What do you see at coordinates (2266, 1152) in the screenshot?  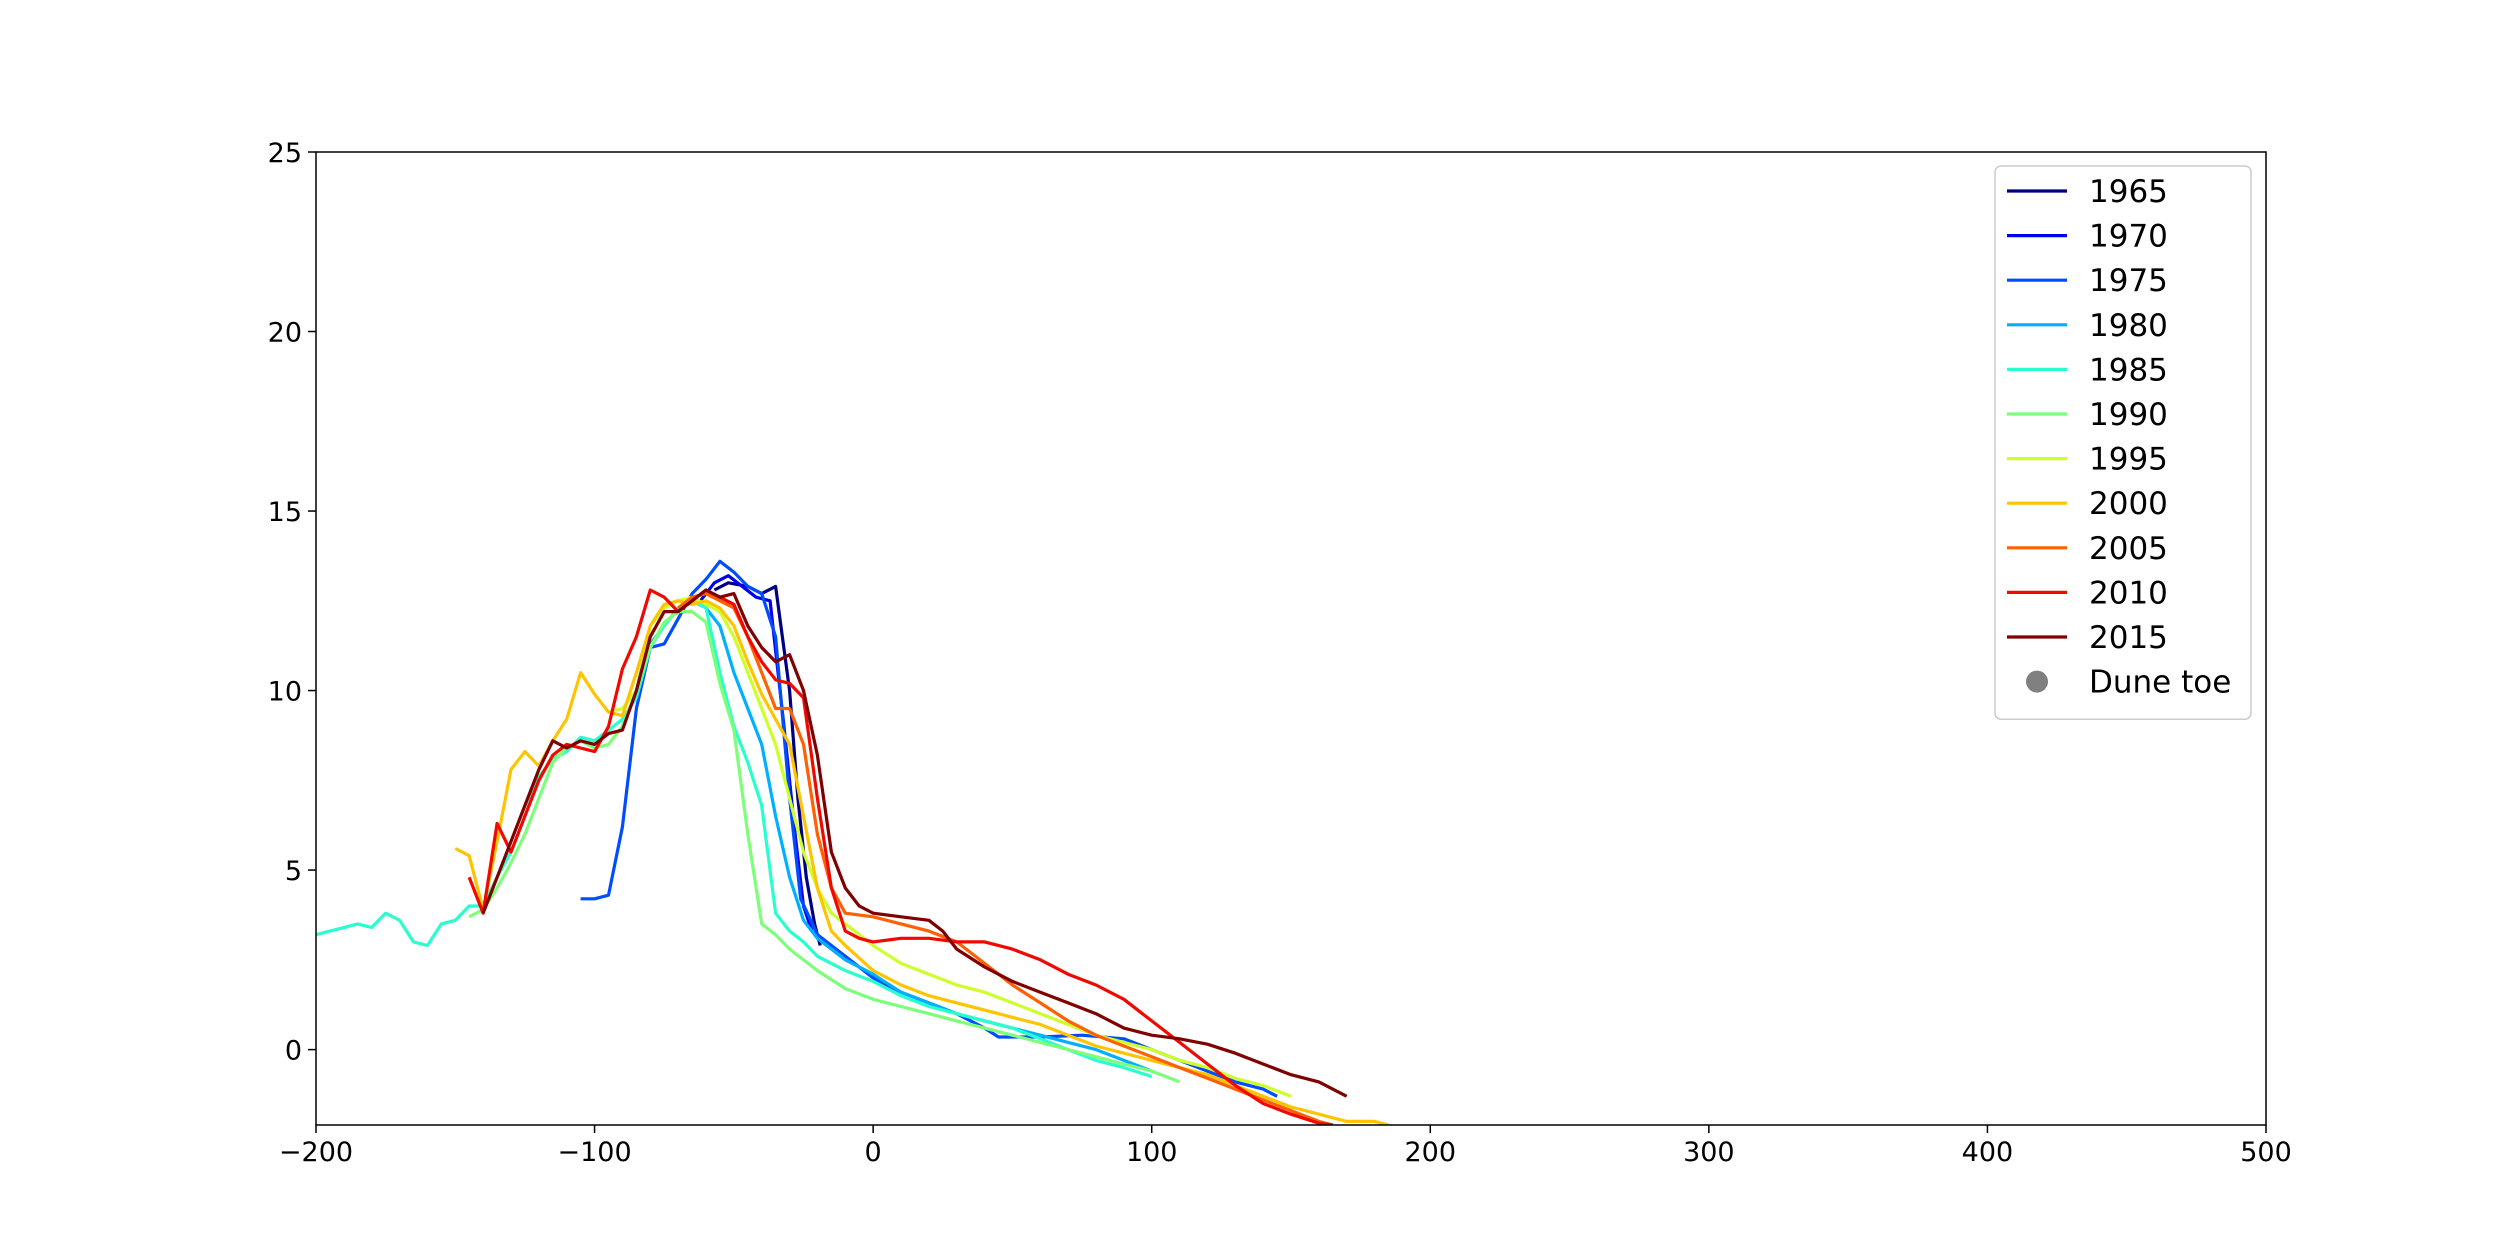 I see `x-tick-label: 500` at bounding box center [2266, 1152].